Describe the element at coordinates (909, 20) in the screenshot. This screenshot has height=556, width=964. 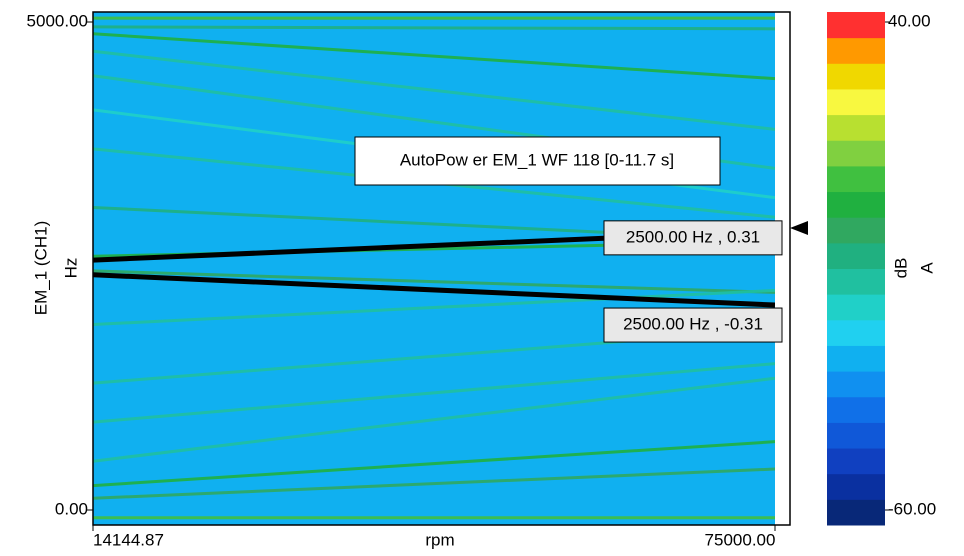
I see `colorbar-tick-label: 40.00` at that location.